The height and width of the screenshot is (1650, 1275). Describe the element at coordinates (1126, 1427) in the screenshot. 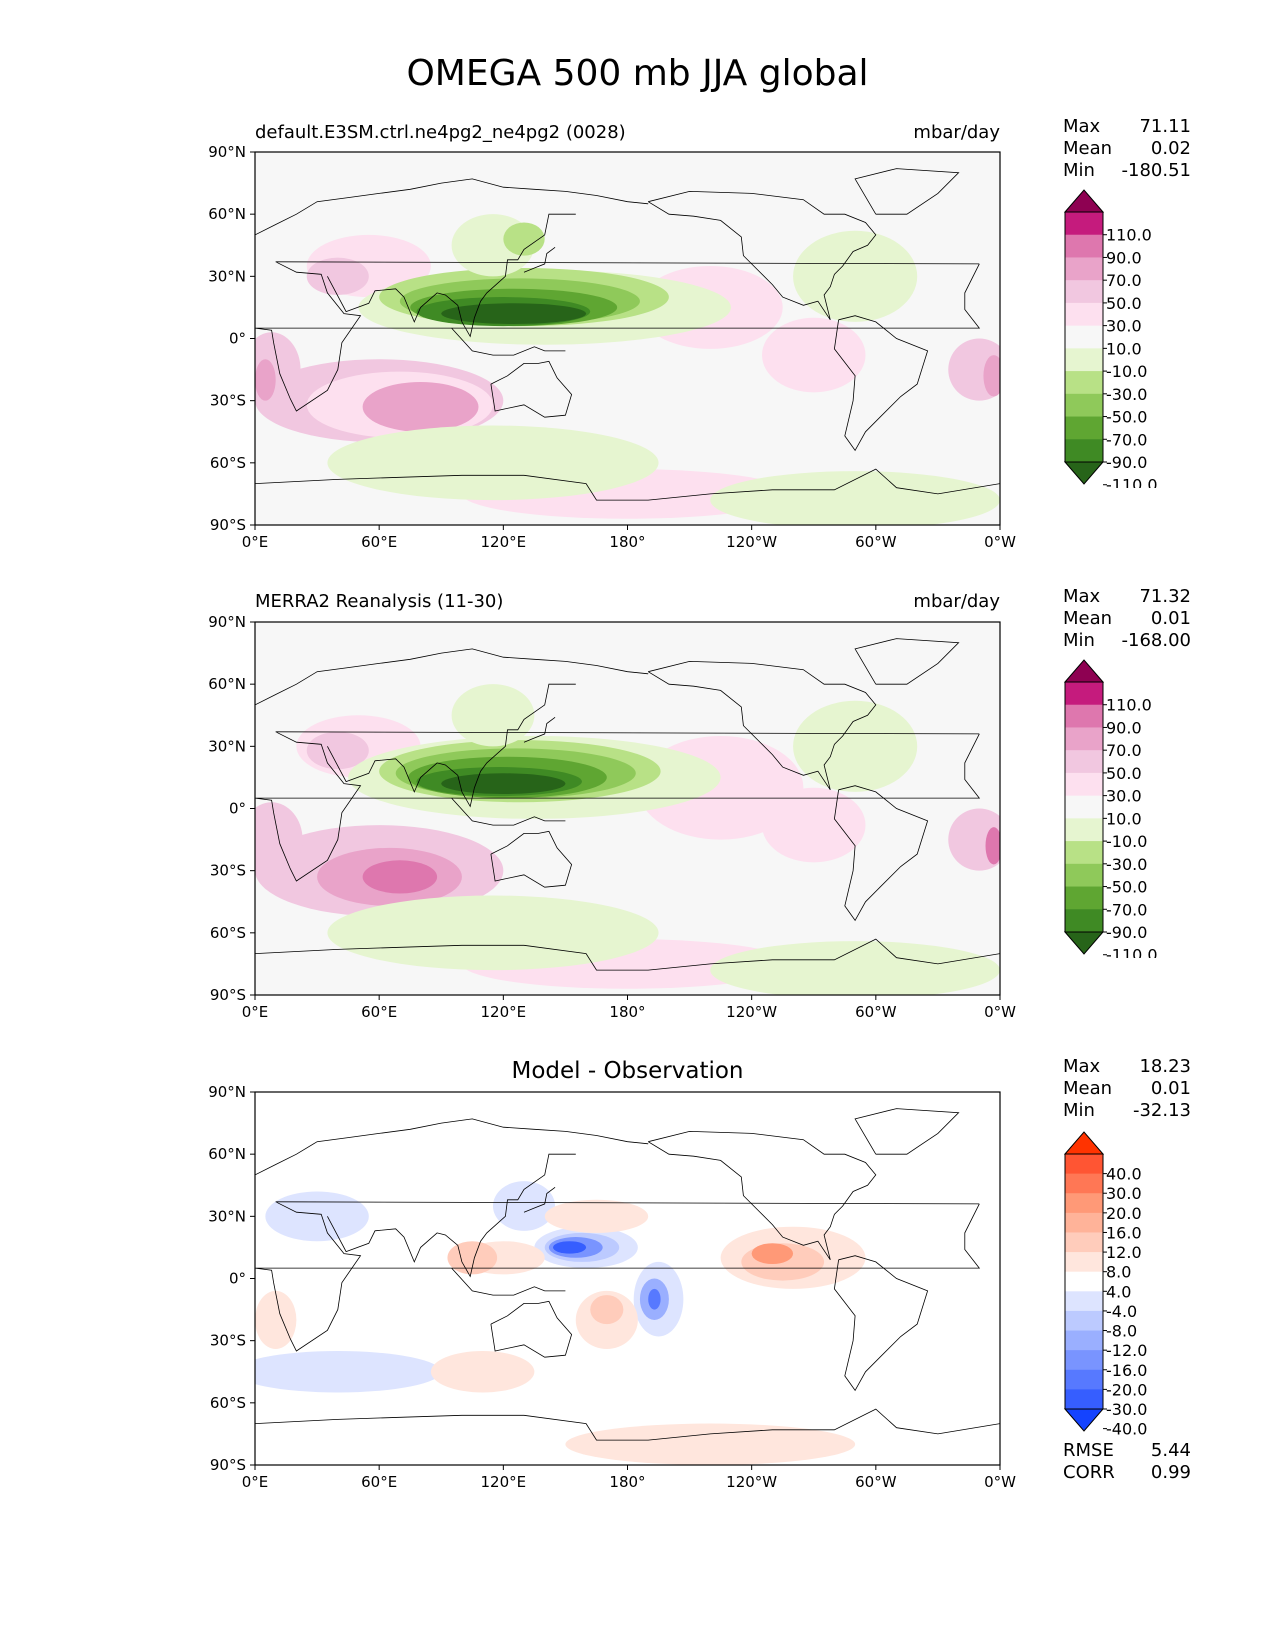

I see `colorbar-tick-label: -40.0` at that location.